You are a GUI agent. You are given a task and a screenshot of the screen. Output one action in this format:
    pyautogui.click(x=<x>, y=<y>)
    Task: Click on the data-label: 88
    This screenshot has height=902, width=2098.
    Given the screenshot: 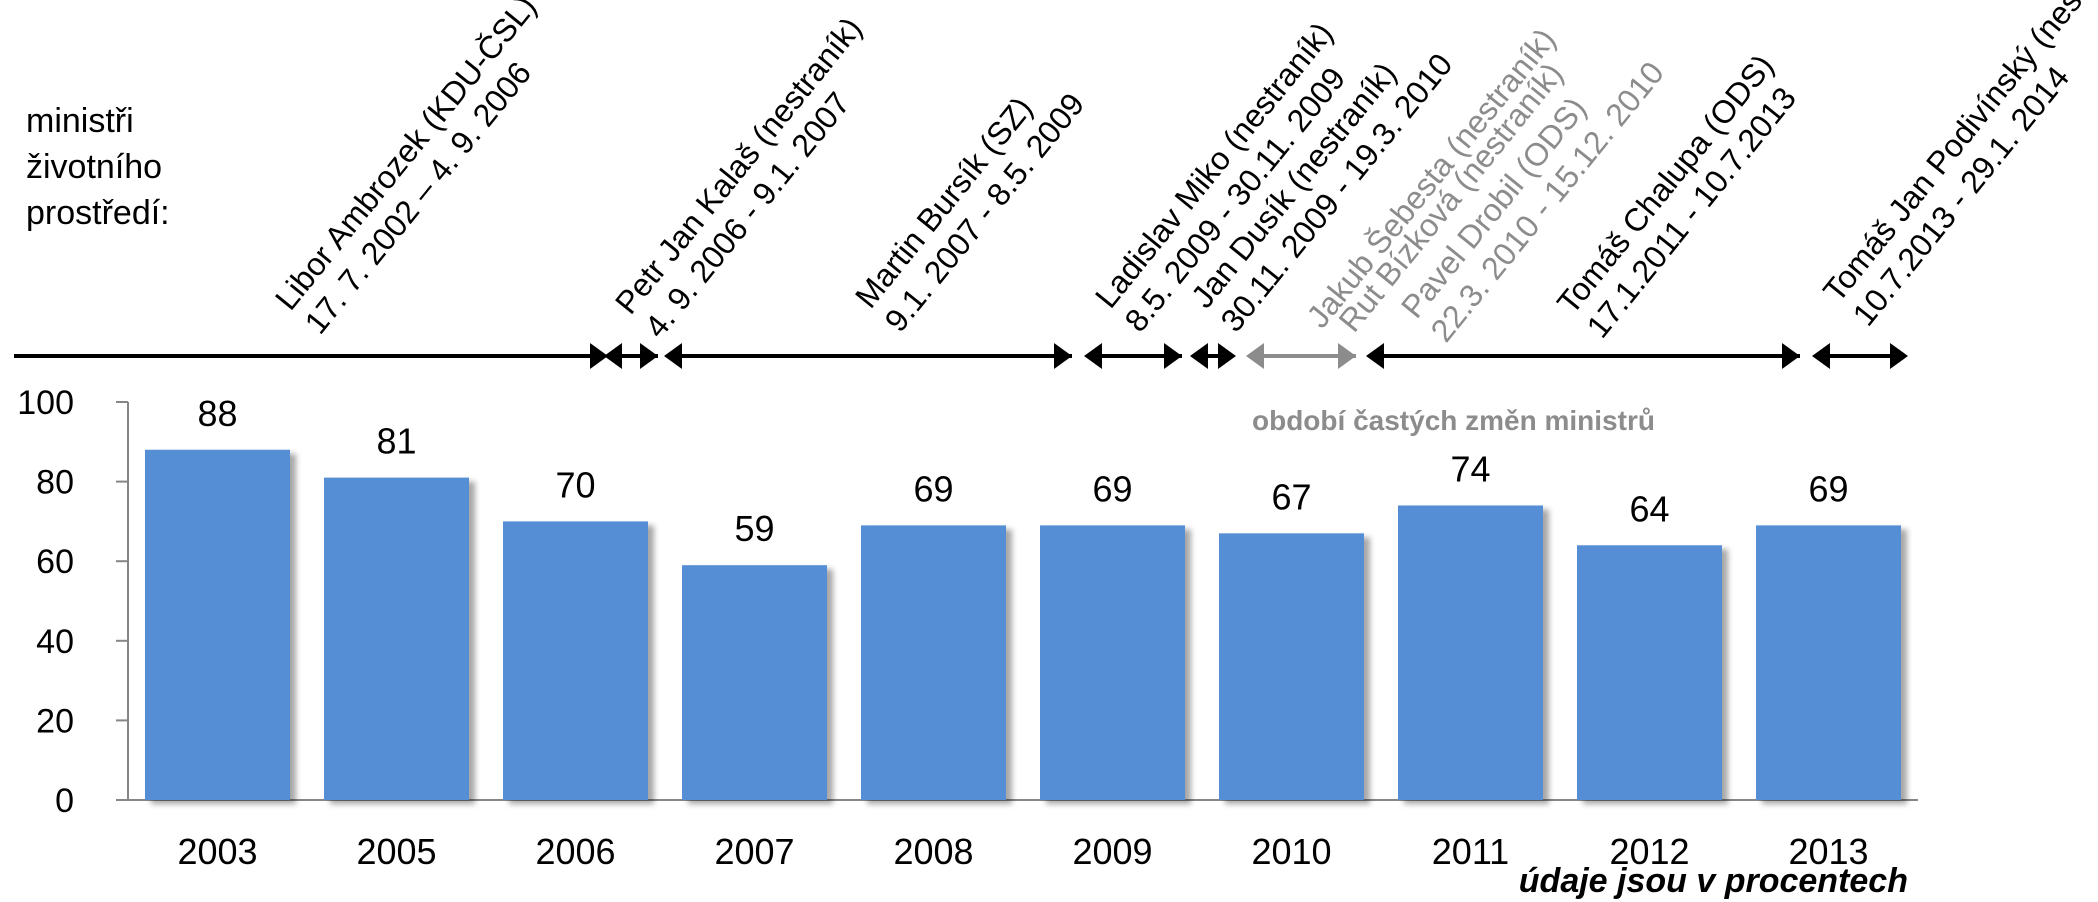 What is the action you would take?
    pyautogui.click(x=217, y=413)
    